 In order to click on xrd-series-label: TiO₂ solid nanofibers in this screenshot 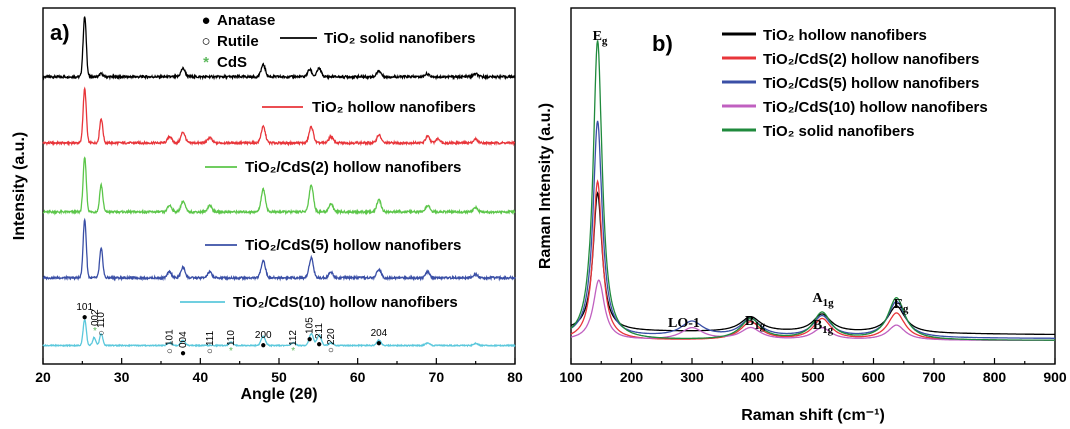, I will do `click(399, 38)`.